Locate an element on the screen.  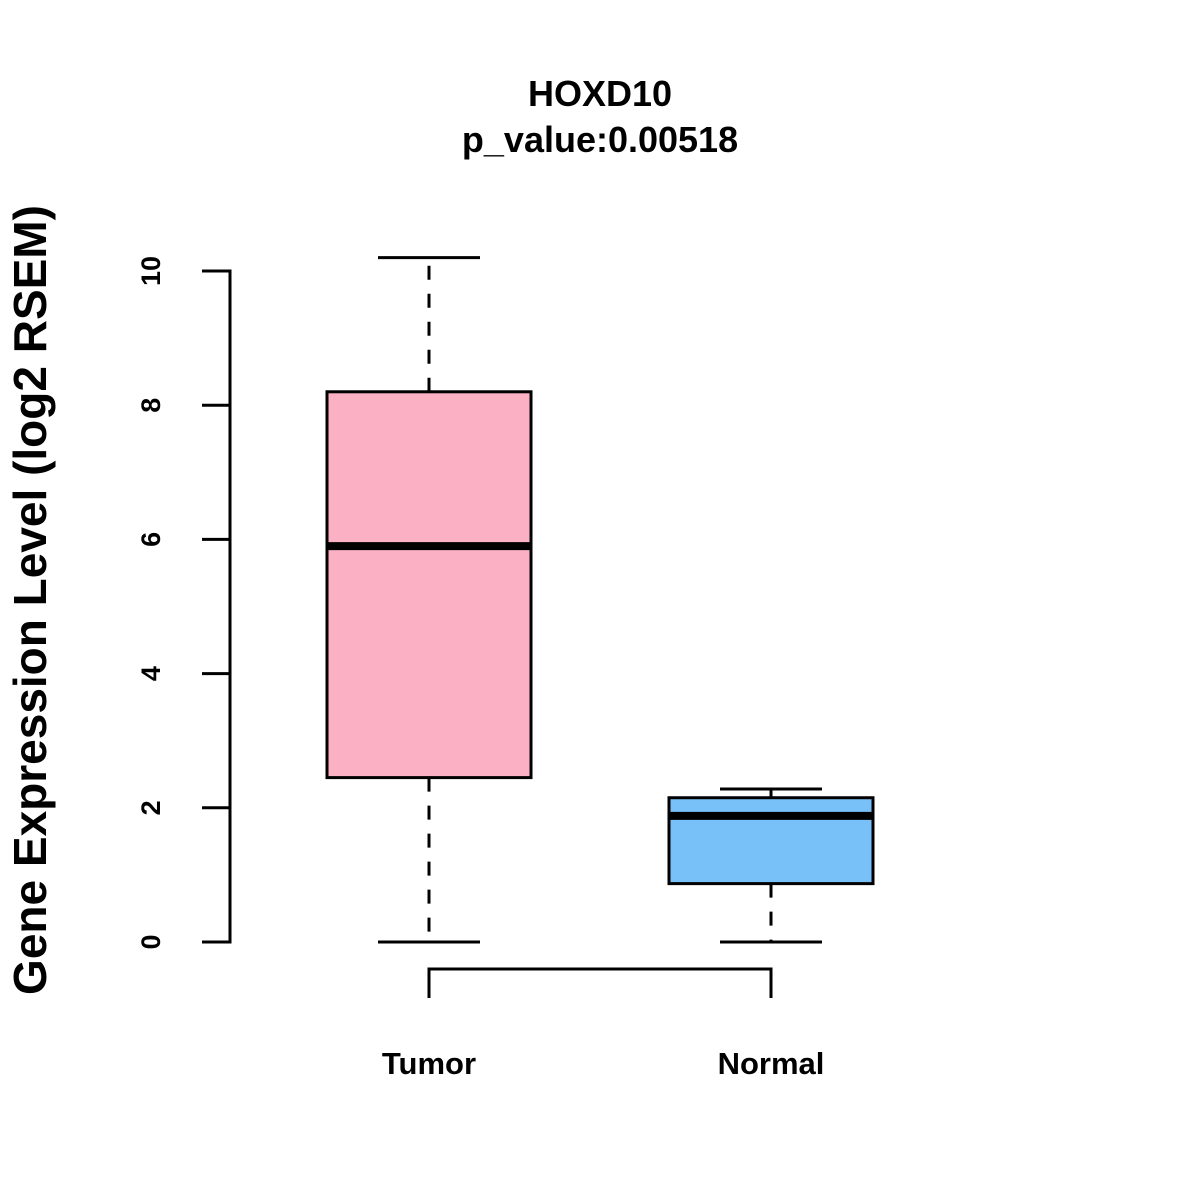
y-tick-label: 10 is located at coordinates (151, 271).